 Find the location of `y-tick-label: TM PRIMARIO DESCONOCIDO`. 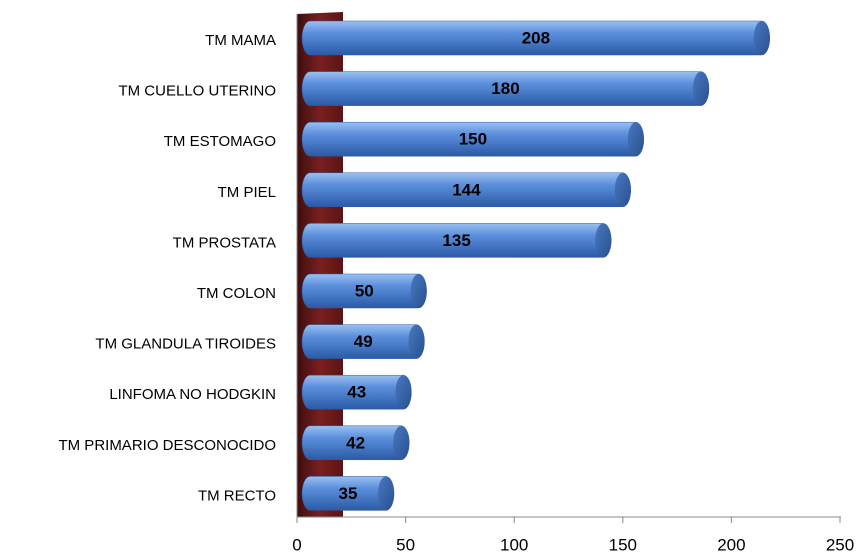

y-tick-label: TM PRIMARIO DESCONOCIDO is located at coordinates (167, 445).